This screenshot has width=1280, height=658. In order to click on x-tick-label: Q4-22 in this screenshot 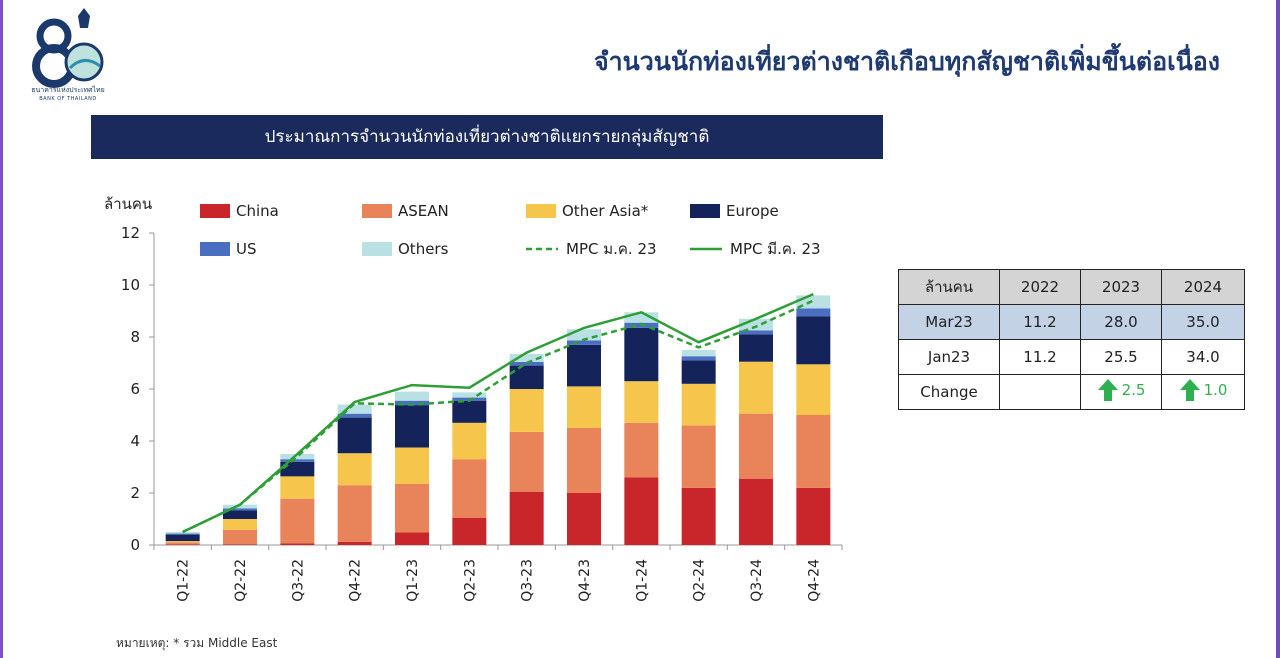, I will do `click(356, 580)`.